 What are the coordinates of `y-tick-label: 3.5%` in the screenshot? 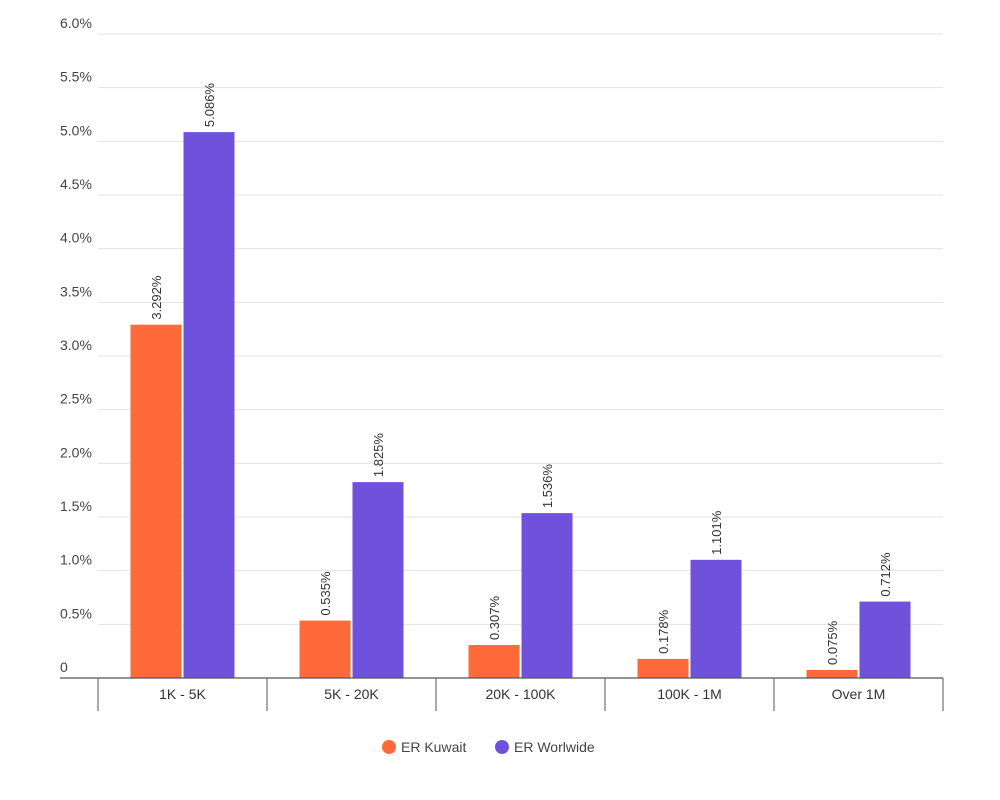 It's located at (76, 291).